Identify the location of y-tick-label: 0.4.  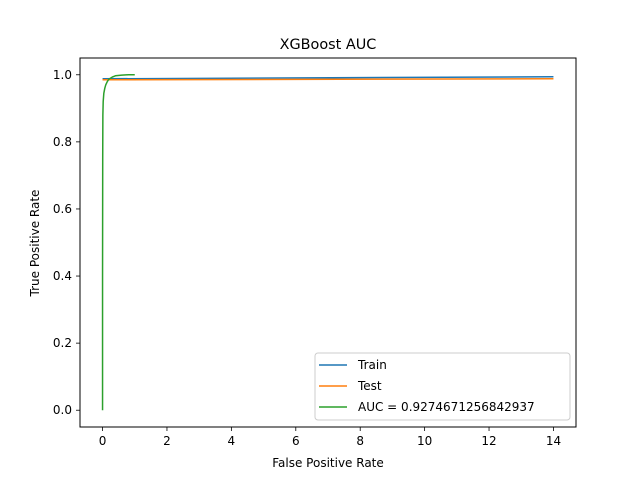
(62, 276).